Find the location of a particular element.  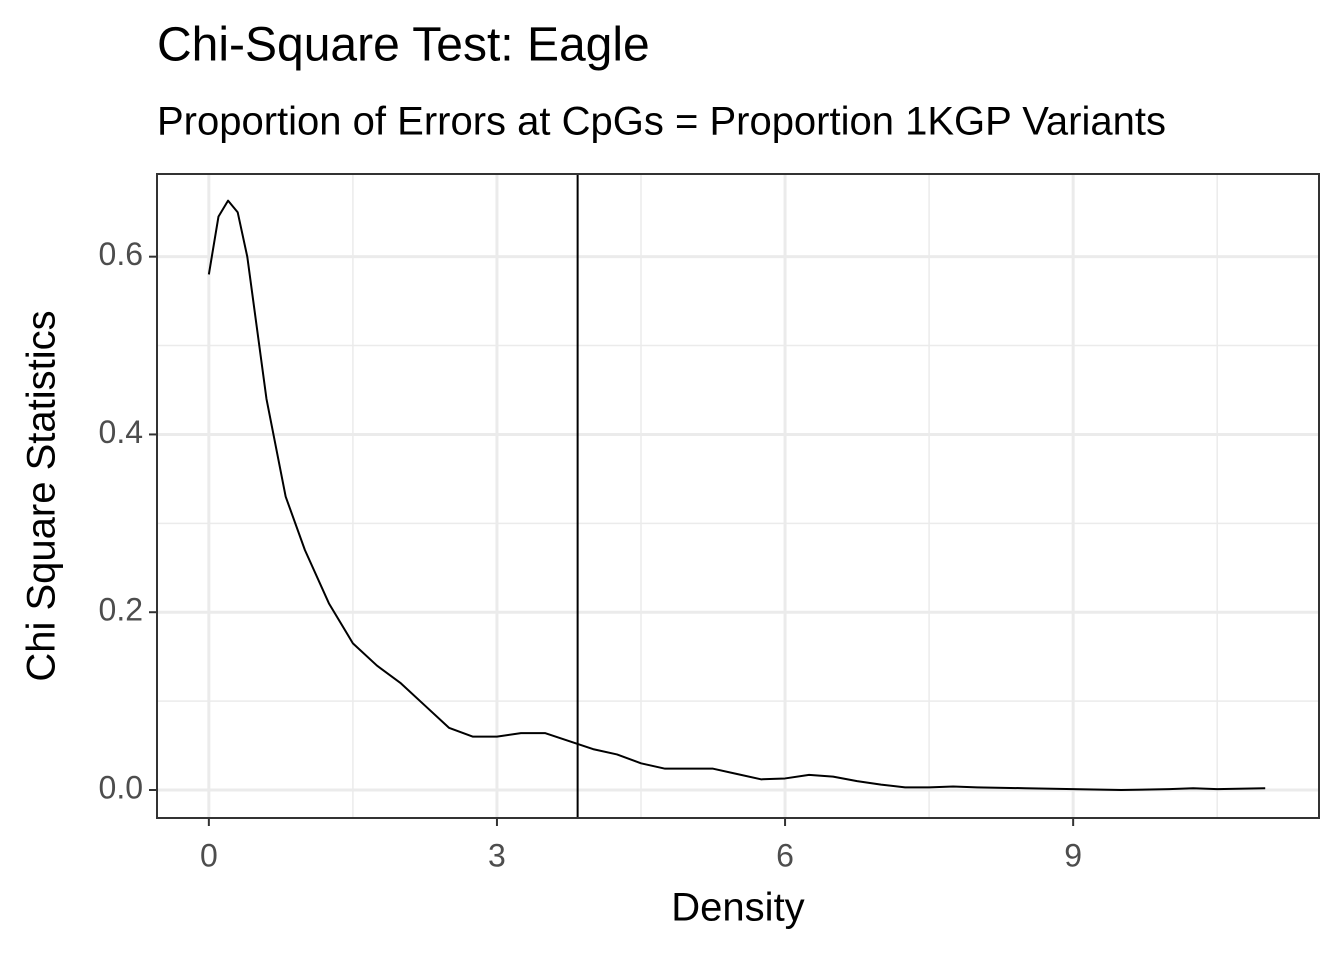

x-tick-label: 9 is located at coordinates (1073, 855).